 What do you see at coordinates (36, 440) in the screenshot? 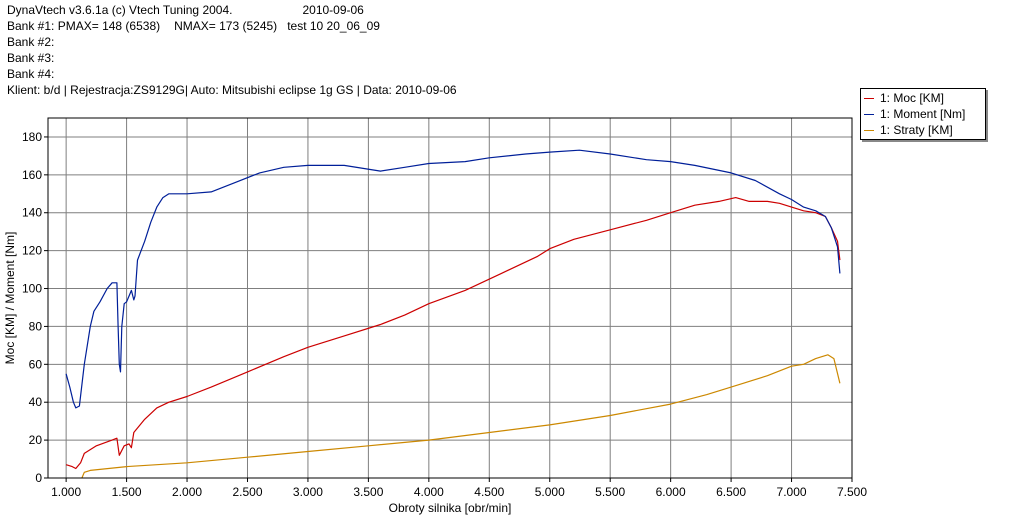
I see `y-tick-label: 20` at bounding box center [36, 440].